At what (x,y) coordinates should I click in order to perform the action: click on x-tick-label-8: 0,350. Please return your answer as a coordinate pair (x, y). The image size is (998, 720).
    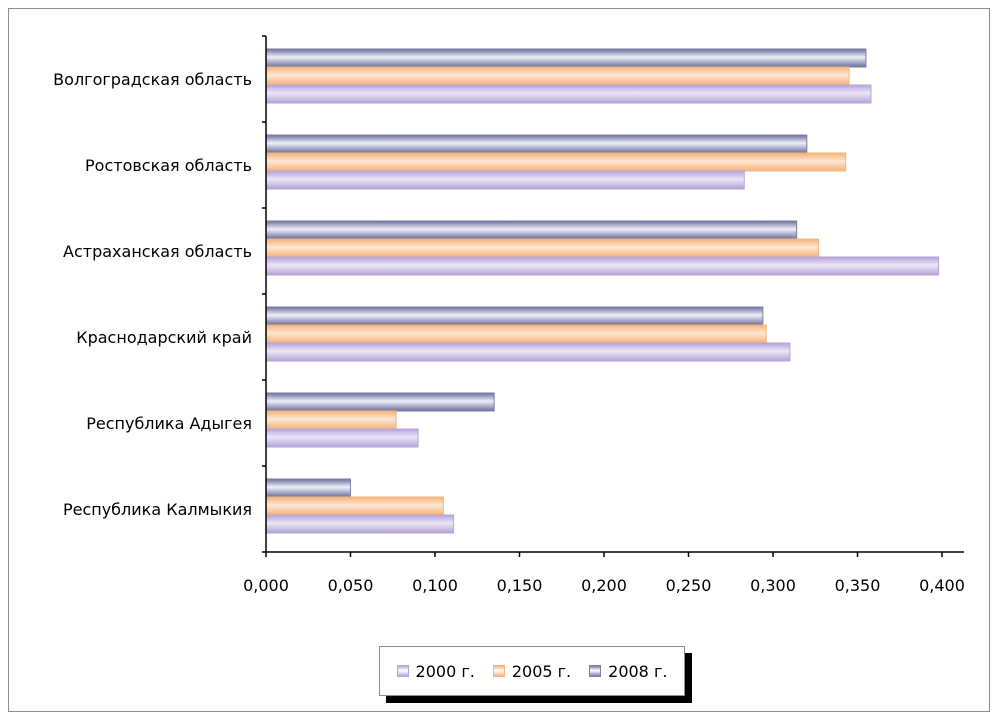
    Looking at the image, I should click on (858, 585).